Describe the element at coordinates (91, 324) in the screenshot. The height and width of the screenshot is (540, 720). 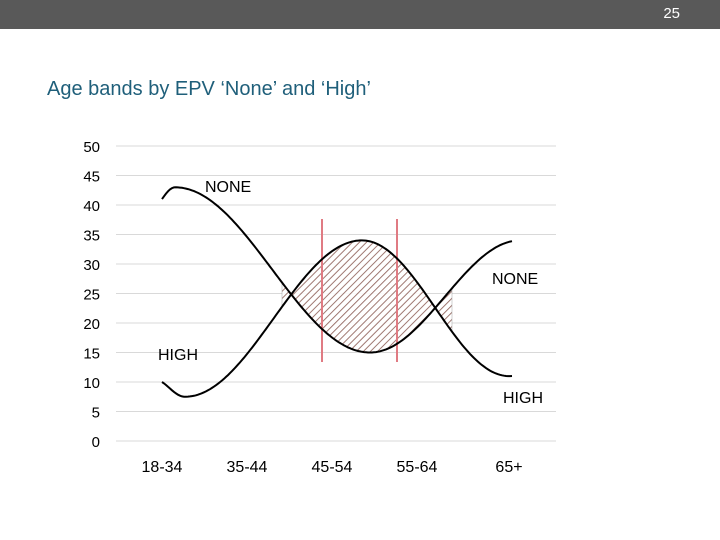
I see `y-tick-label: 20` at that location.